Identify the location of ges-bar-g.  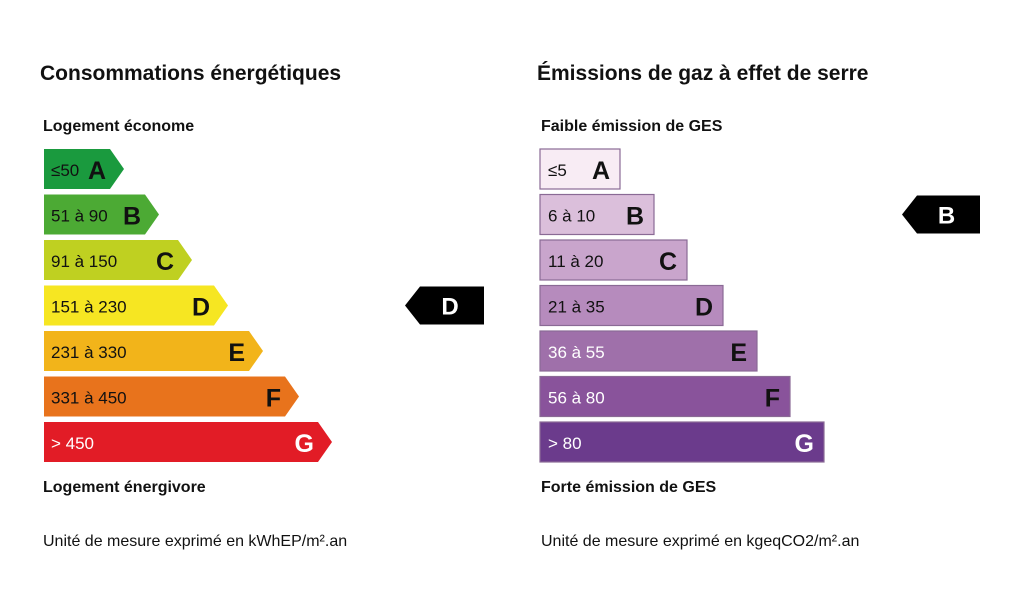
(682, 442).